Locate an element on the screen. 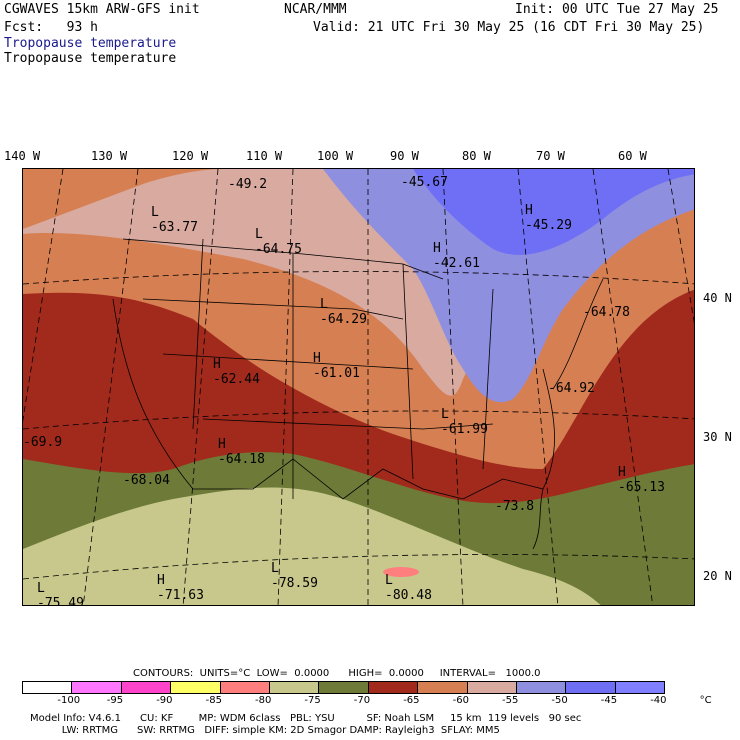  map-extremum-label: -49.2 is located at coordinates (248, 184).